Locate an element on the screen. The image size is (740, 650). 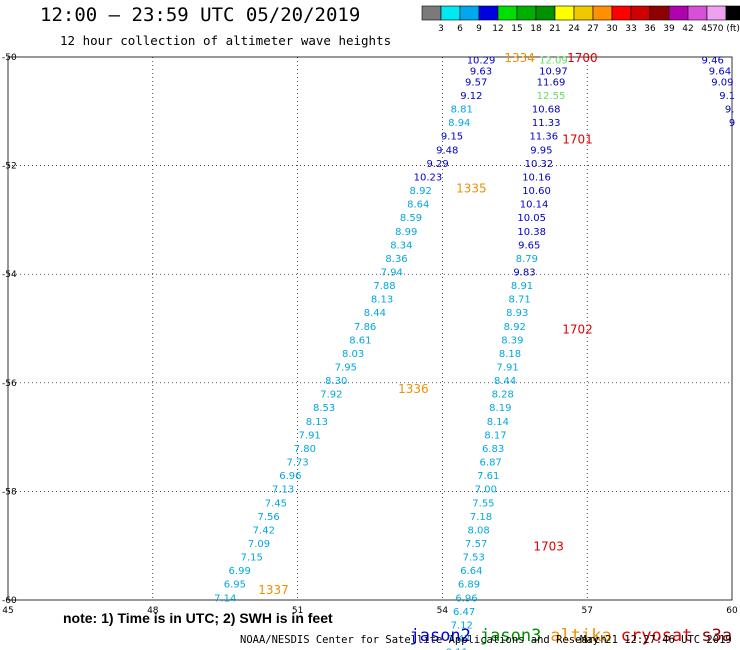
wave-height-point: 7.45 is located at coordinates (276, 503).